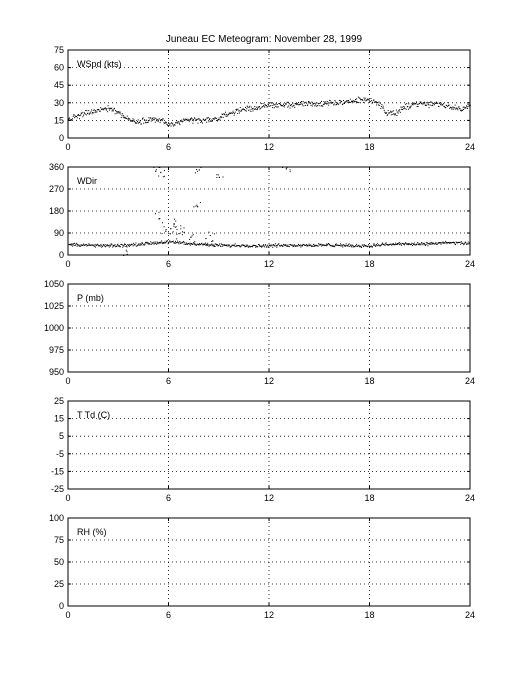 The height and width of the screenshot is (683, 520). Describe the element at coordinates (61, 606) in the screenshot. I see `y-tick-label: 0` at that location.